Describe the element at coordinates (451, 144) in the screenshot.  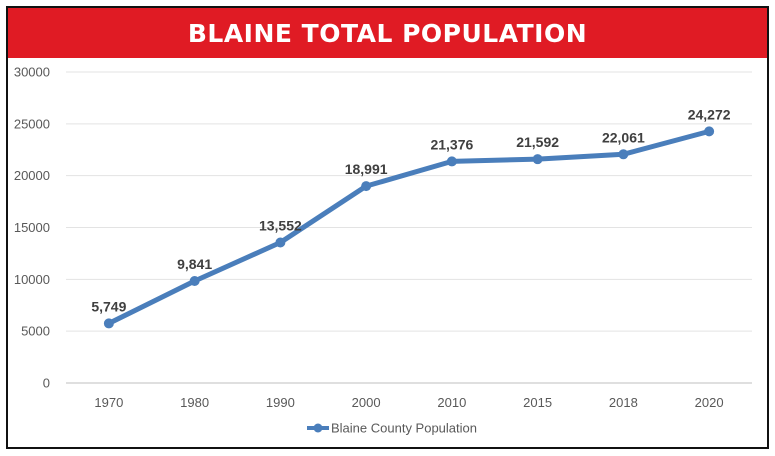
I see `data-label: 21,376` at that location.